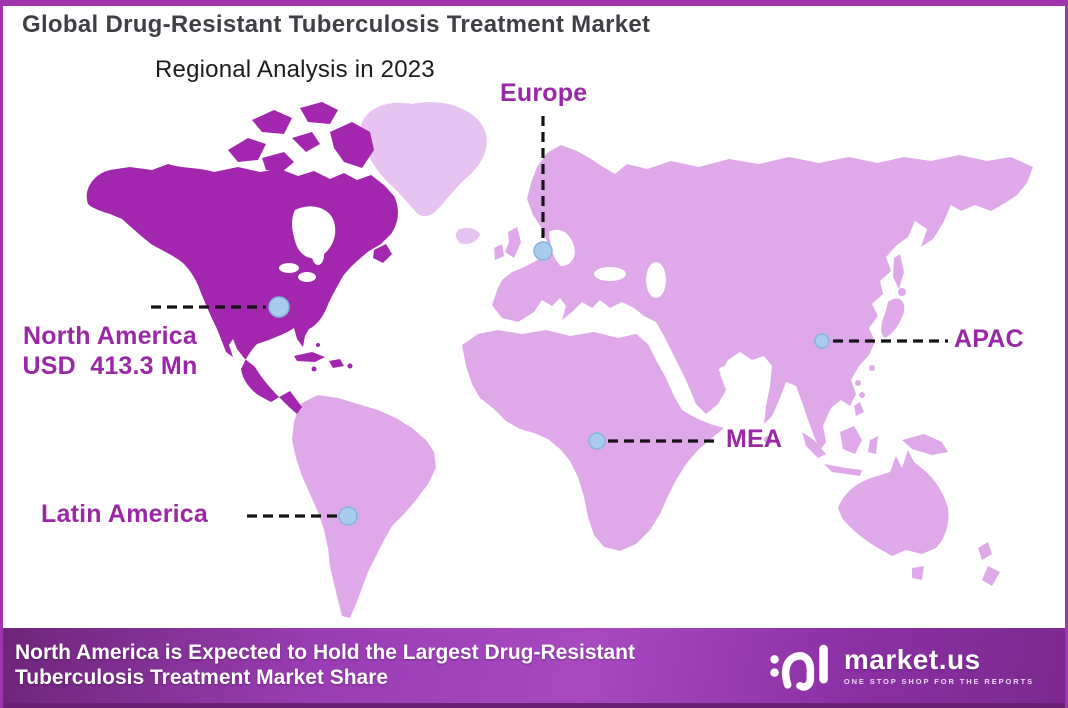  I want to click on marketus-brand: market.us ONE STOP SHOP FOR THE REPORTS, so click(900, 666).